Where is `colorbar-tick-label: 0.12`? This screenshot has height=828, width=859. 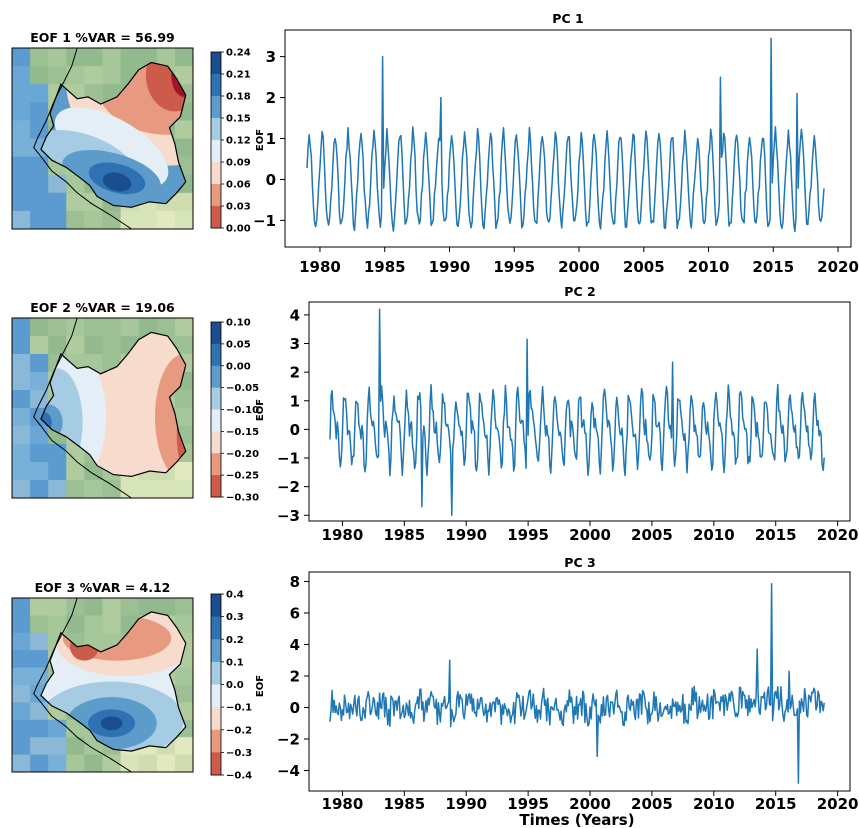 colorbar-tick-label: 0.12 is located at coordinates (238, 141).